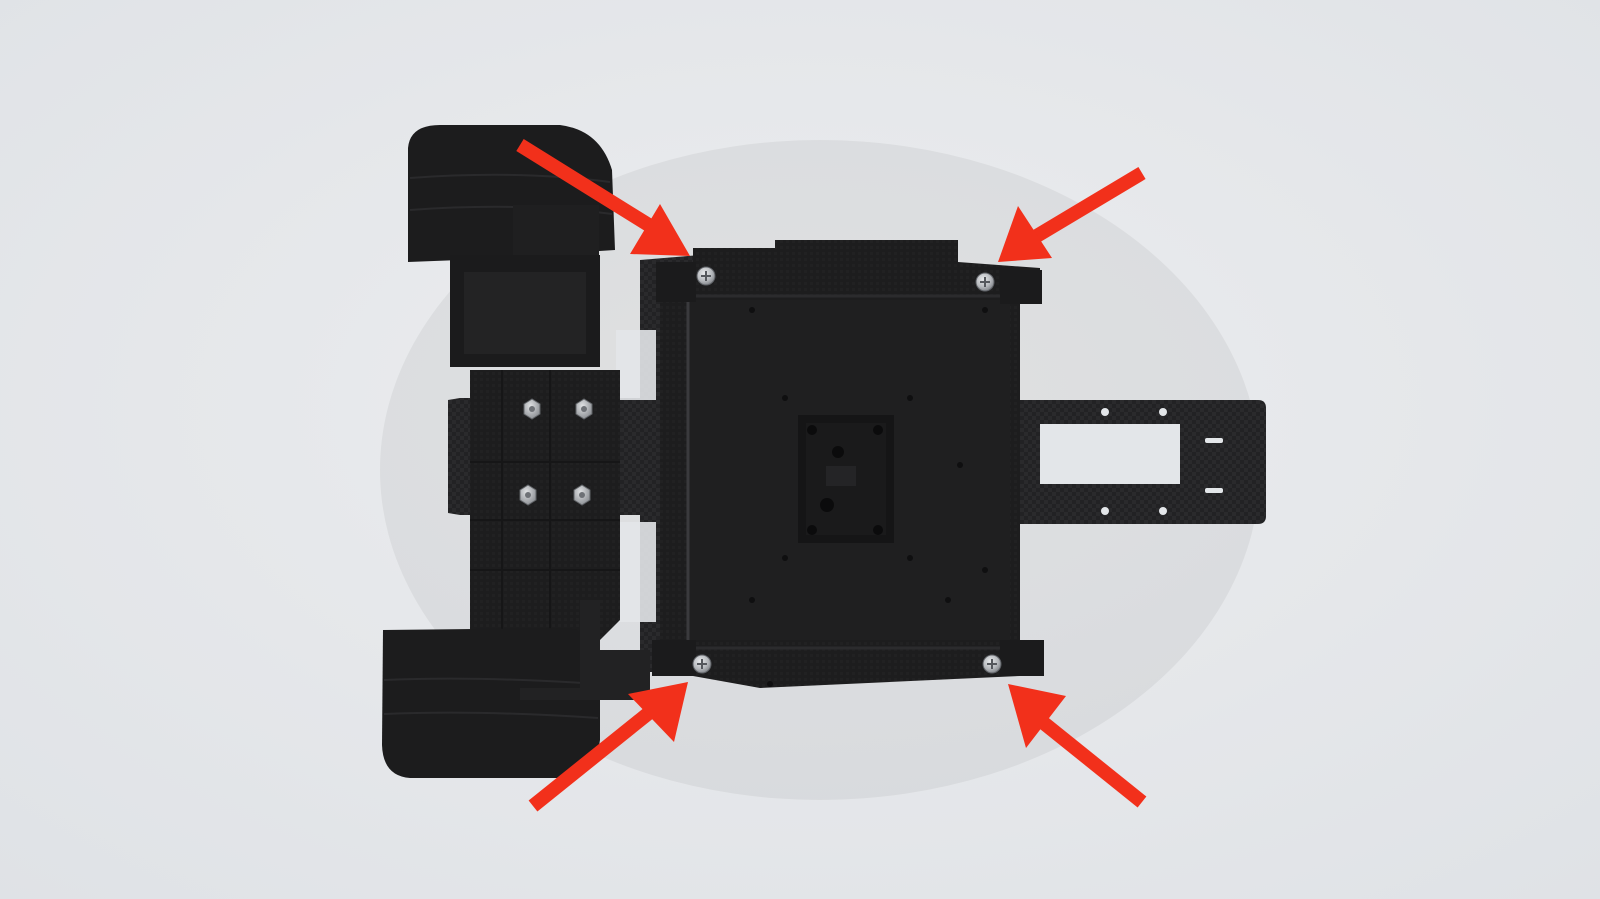  I want to click on fender-bottom, so click(491, 703).